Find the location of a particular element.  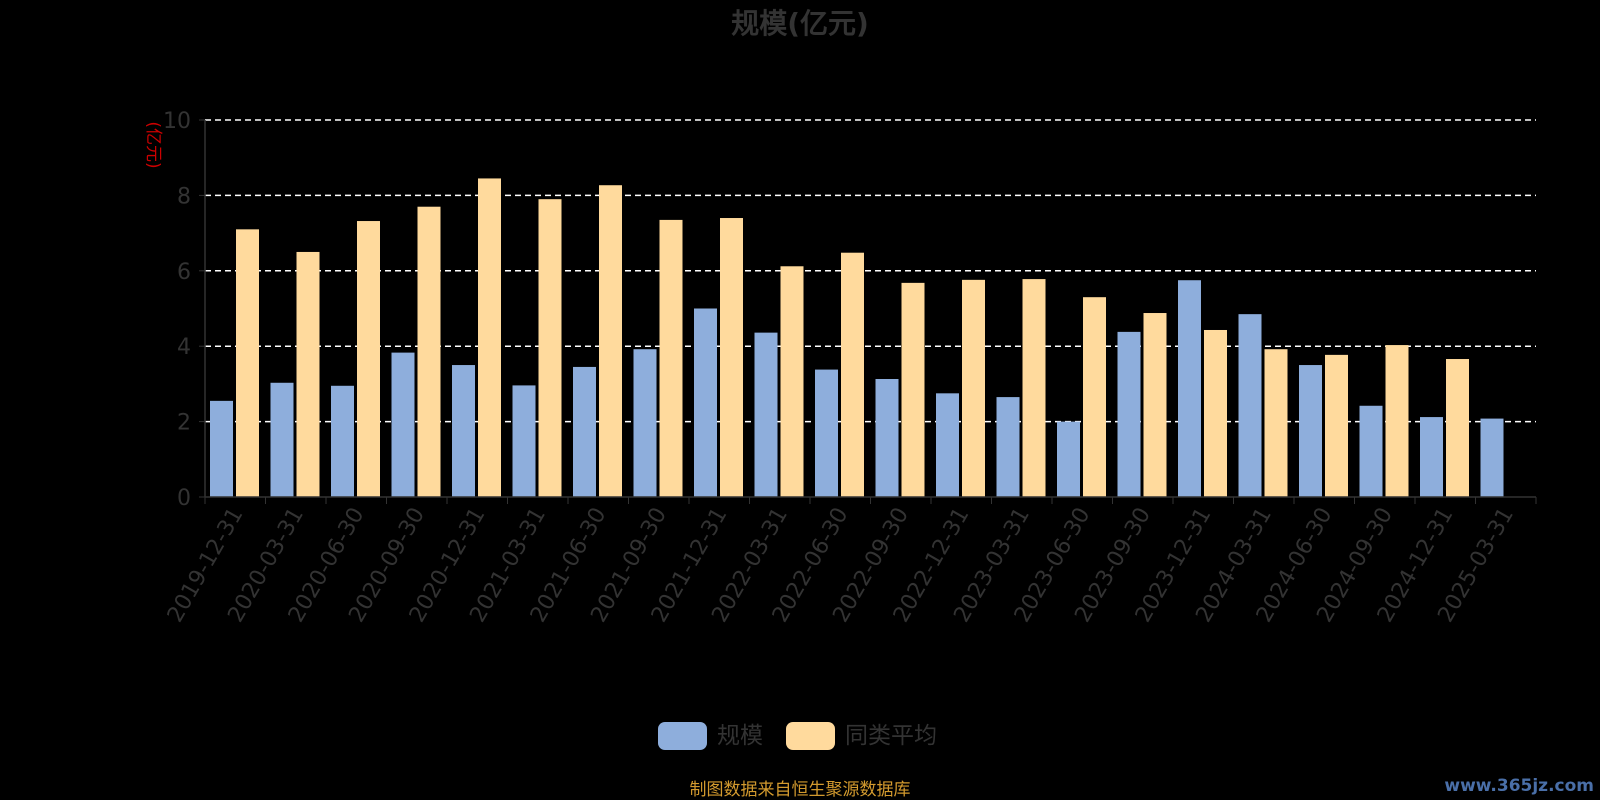

data-source-note: 制图数据来自恒生聚源数据库 is located at coordinates (800, 790).